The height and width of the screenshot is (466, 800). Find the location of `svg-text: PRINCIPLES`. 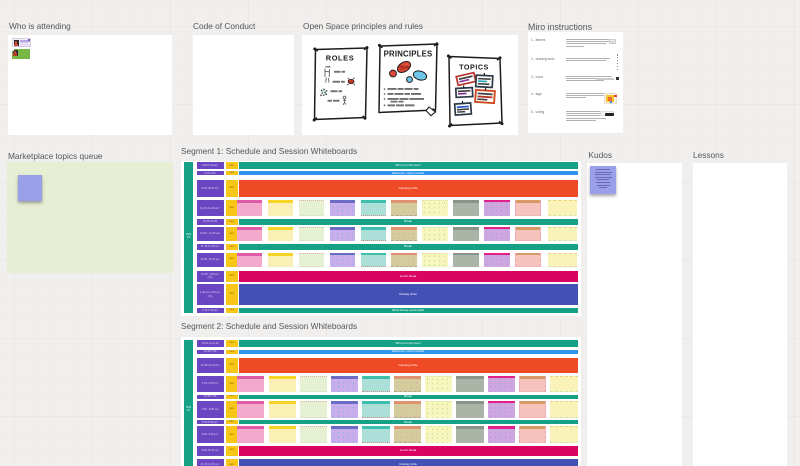

svg-text: PRINCIPLES is located at coordinates (408, 54).